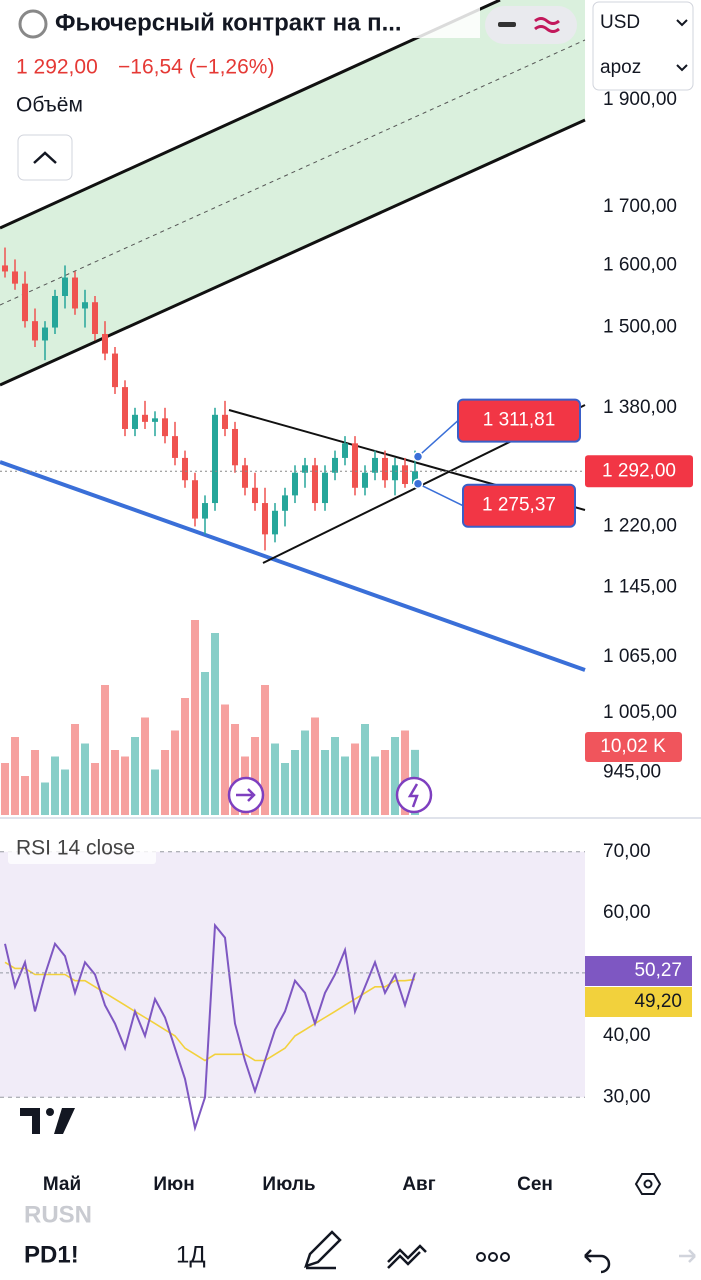 This screenshot has width=701, height=1280. Describe the element at coordinates (75, 848) in the screenshot. I see `rsi-title: RSI 14 close` at that location.